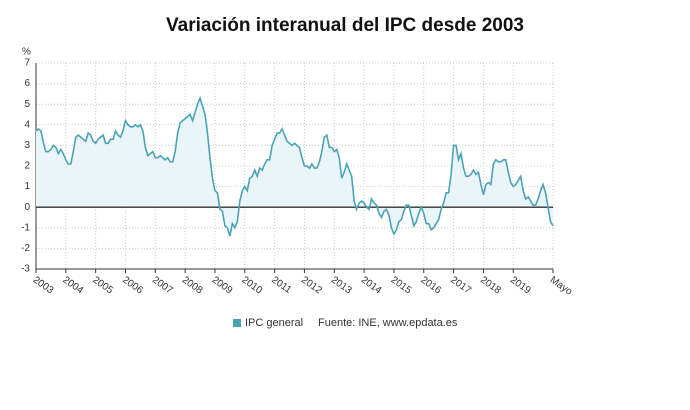  I want to click on x-tick-label: 2009, so click(222, 286).